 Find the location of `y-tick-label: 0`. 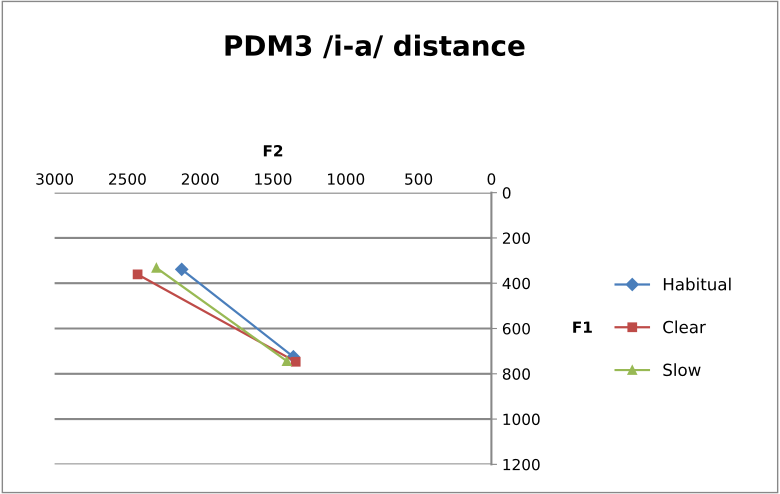

y-tick-label: 0 is located at coordinates (506, 193).